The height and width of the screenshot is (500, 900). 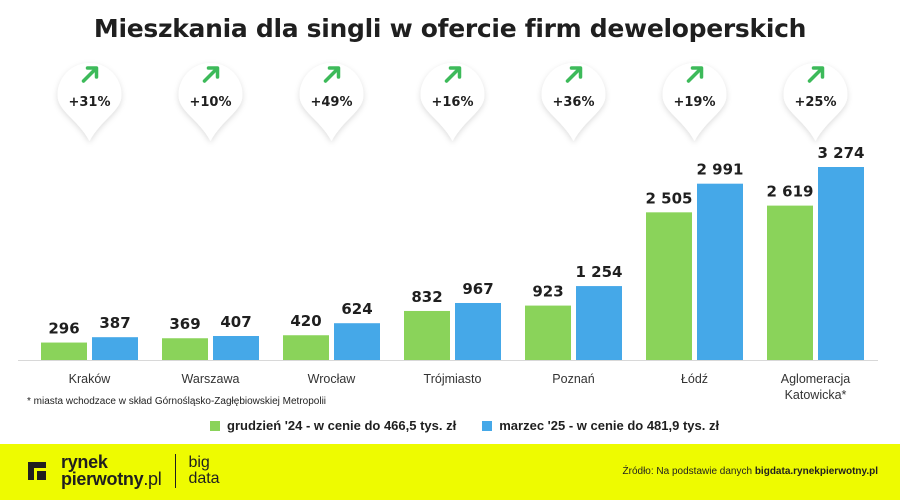 What do you see at coordinates (841, 153) in the screenshot?
I see `data-label-2-7: 3 274` at bounding box center [841, 153].